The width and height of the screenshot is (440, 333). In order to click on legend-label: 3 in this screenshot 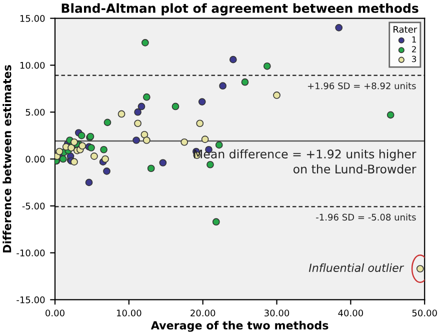, I will do `click(414, 59)`.